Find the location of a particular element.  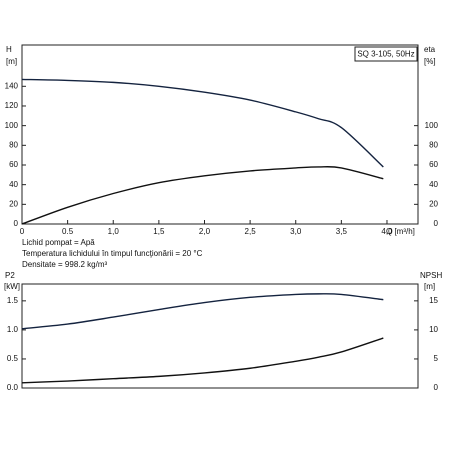

y-tick-label: 40 is located at coordinates (13, 184).